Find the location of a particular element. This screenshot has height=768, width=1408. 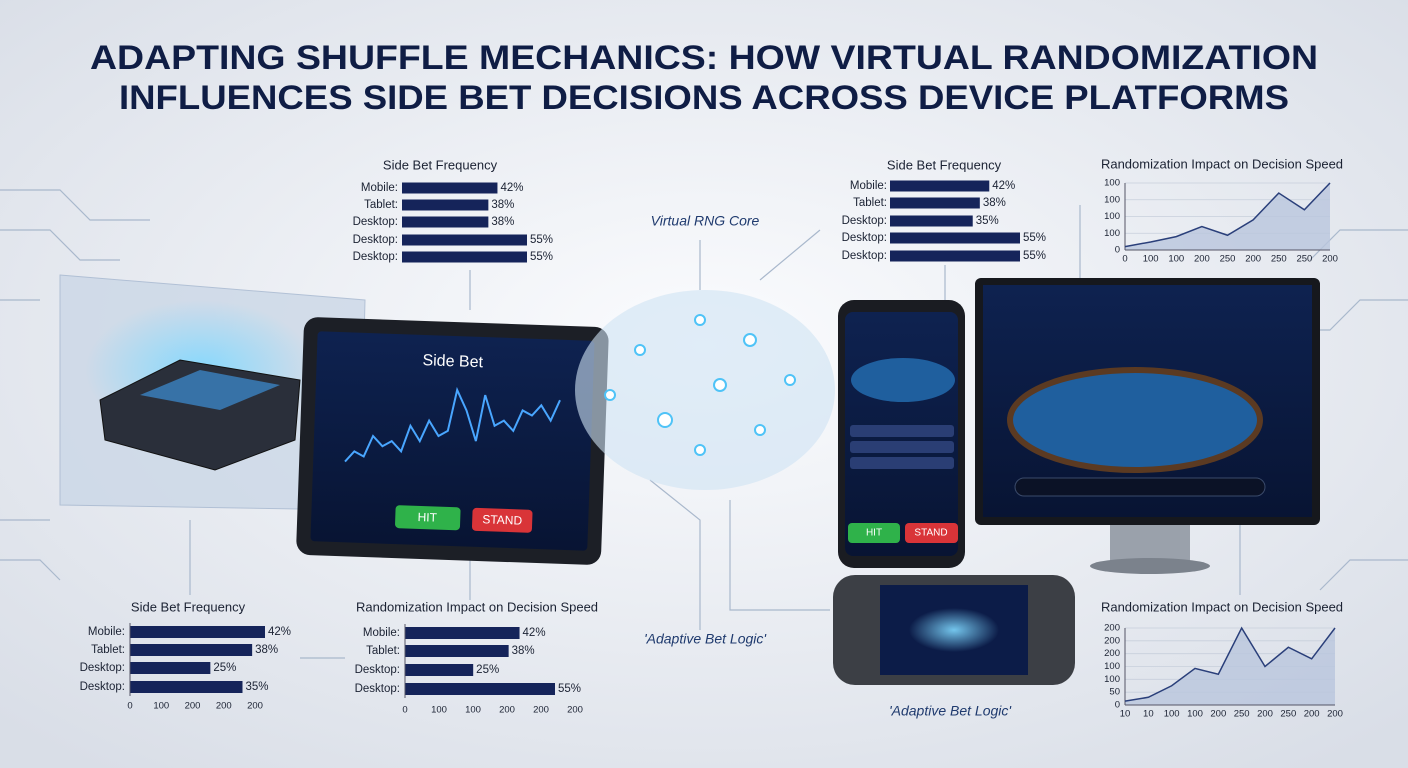

stand-label: STAND is located at coordinates (502, 519).